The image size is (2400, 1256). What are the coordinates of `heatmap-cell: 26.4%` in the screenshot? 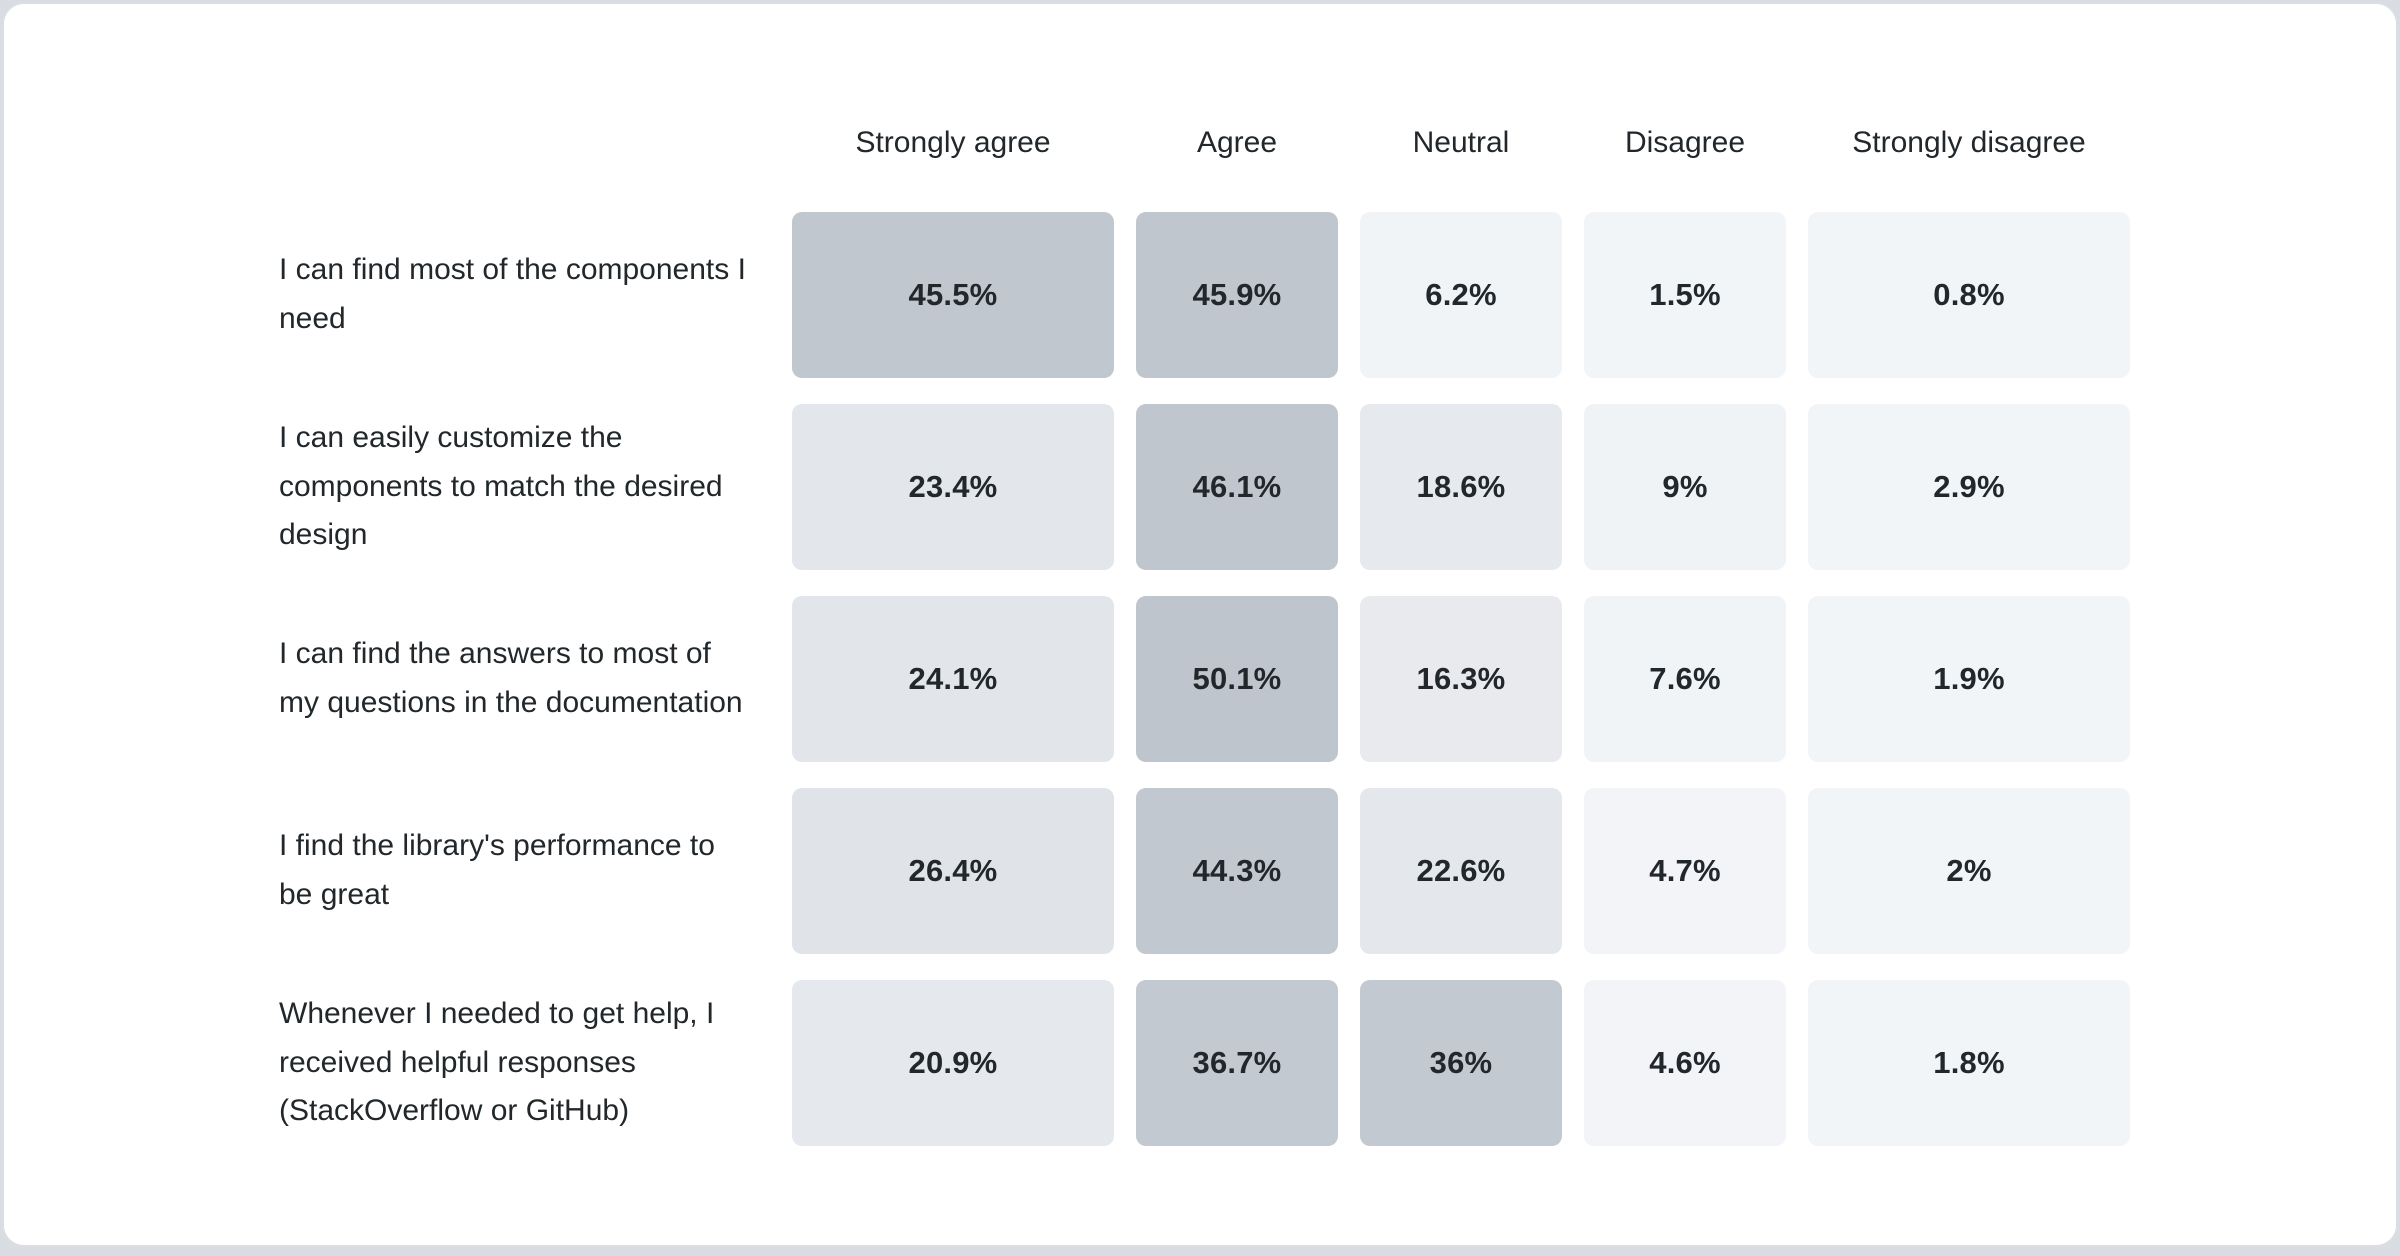 It's located at (953, 871).